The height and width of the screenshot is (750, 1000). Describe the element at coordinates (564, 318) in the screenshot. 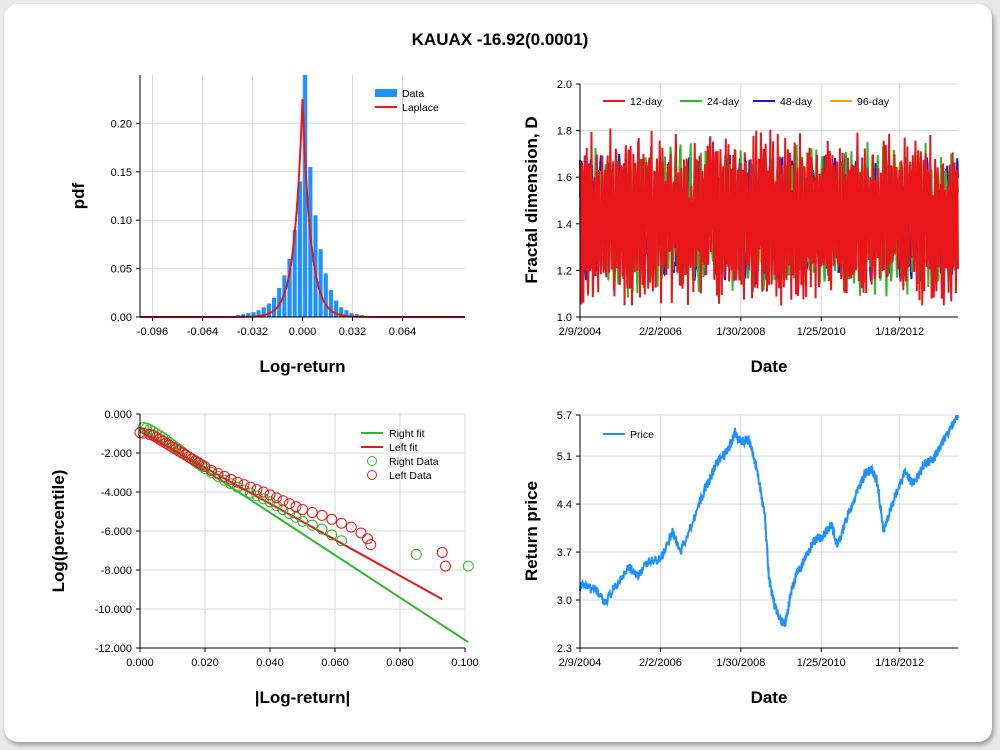

I see `y-tick-label: 1.0` at that location.